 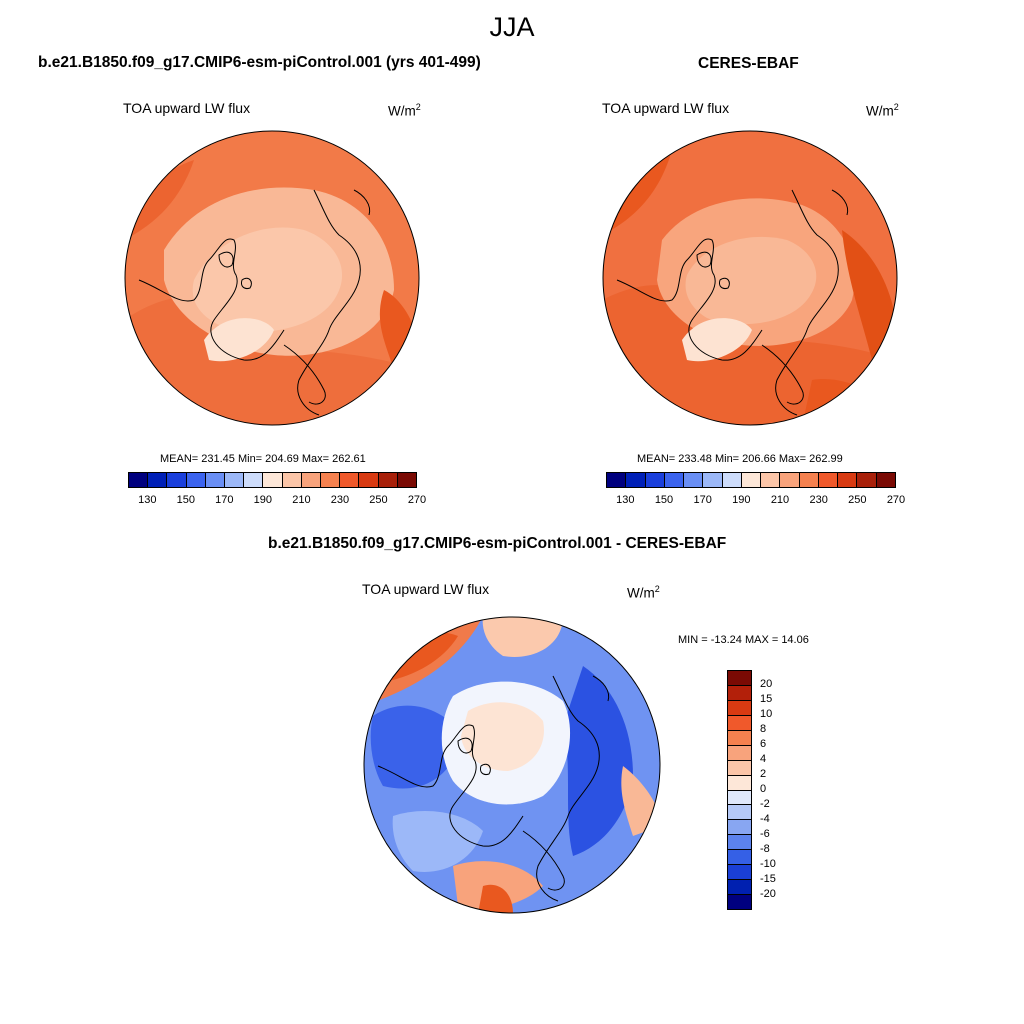 I want to click on obs-polar-map, so click(x=750, y=278).